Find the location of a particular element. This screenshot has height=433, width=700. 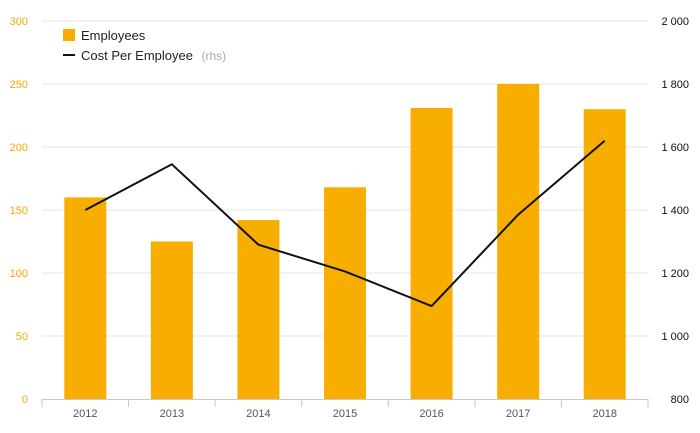

bar-employees-2016 is located at coordinates (431, 253).